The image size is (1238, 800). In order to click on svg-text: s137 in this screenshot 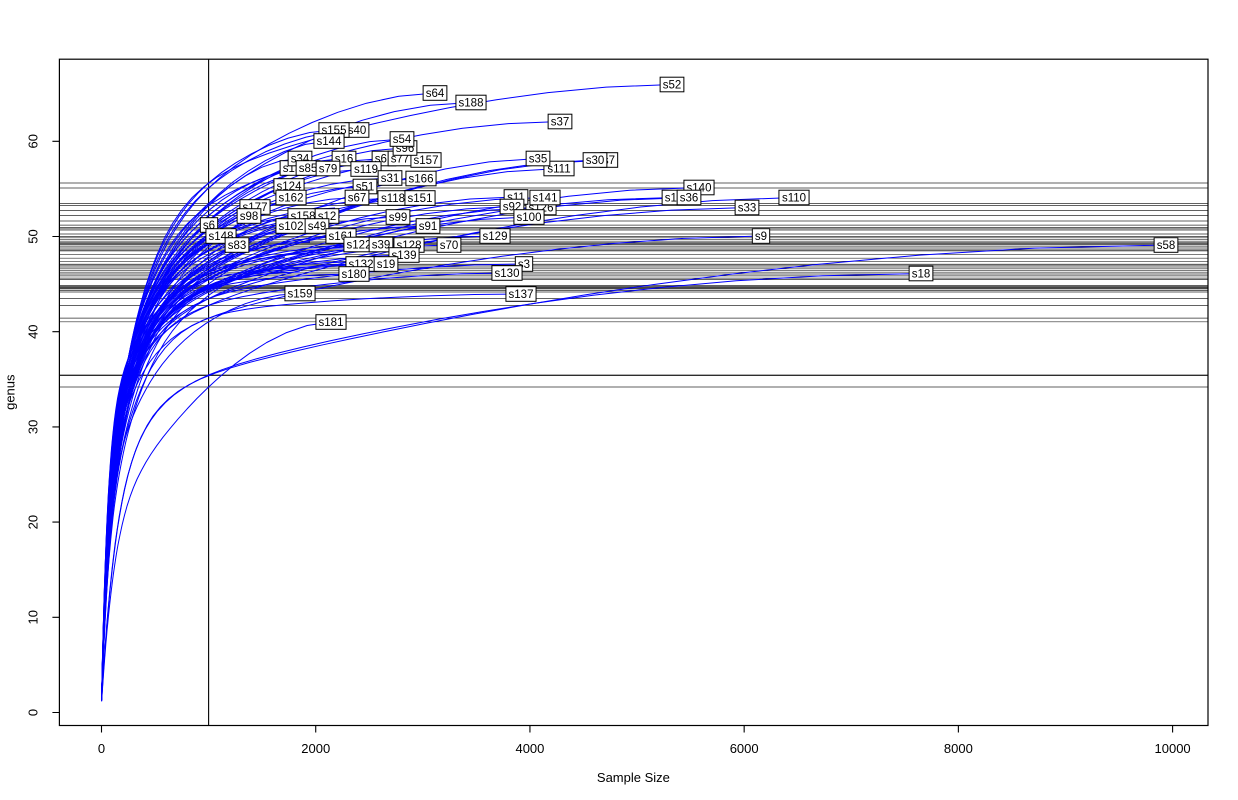, I will do `click(521, 295)`.